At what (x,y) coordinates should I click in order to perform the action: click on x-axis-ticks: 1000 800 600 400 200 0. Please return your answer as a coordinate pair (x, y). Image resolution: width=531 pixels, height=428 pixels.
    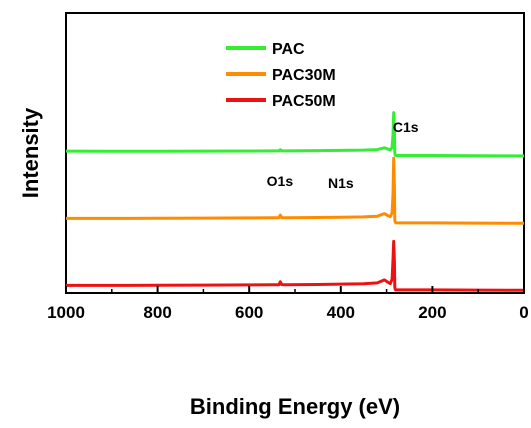
    Looking at the image, I should click on (288, 304).